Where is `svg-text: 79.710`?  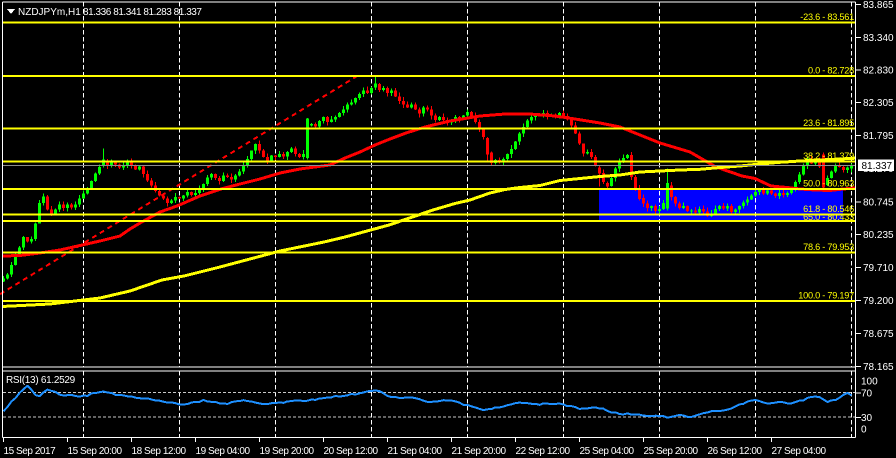 svg-text: 79.710 is located at coordinates (878, 268).